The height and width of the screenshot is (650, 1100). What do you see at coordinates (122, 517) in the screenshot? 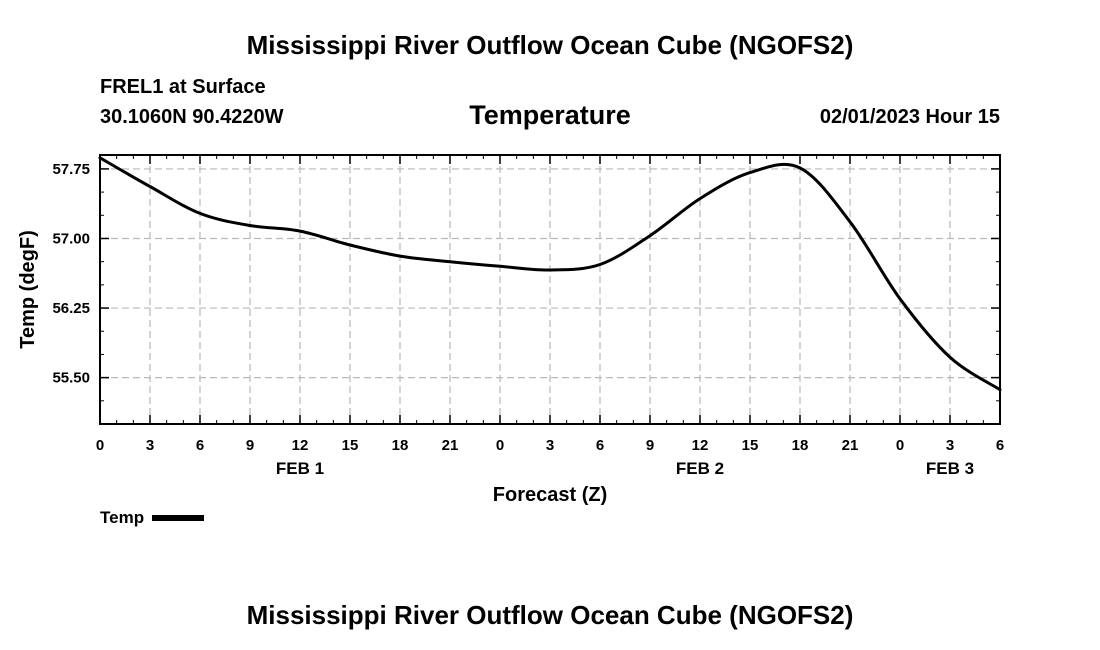
I see `legend-label: Temp` at bounding box center [122, 517].